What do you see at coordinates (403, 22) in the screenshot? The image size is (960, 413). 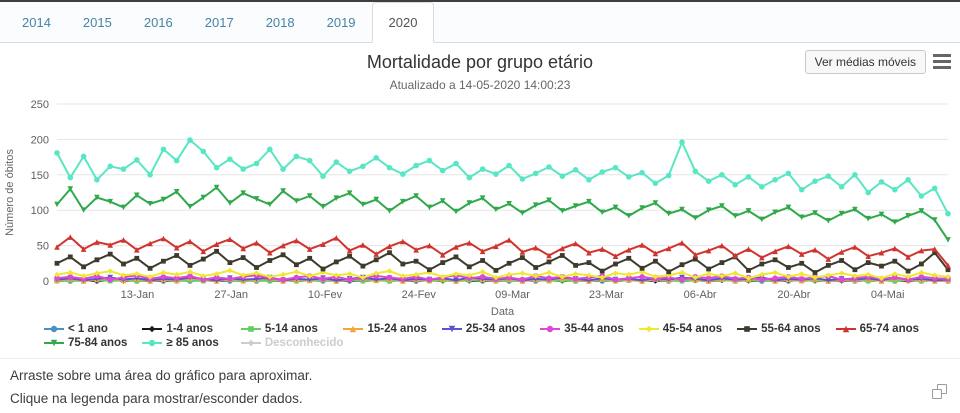 I see `tab-2020: 2020` at bounding box center [403, 22].